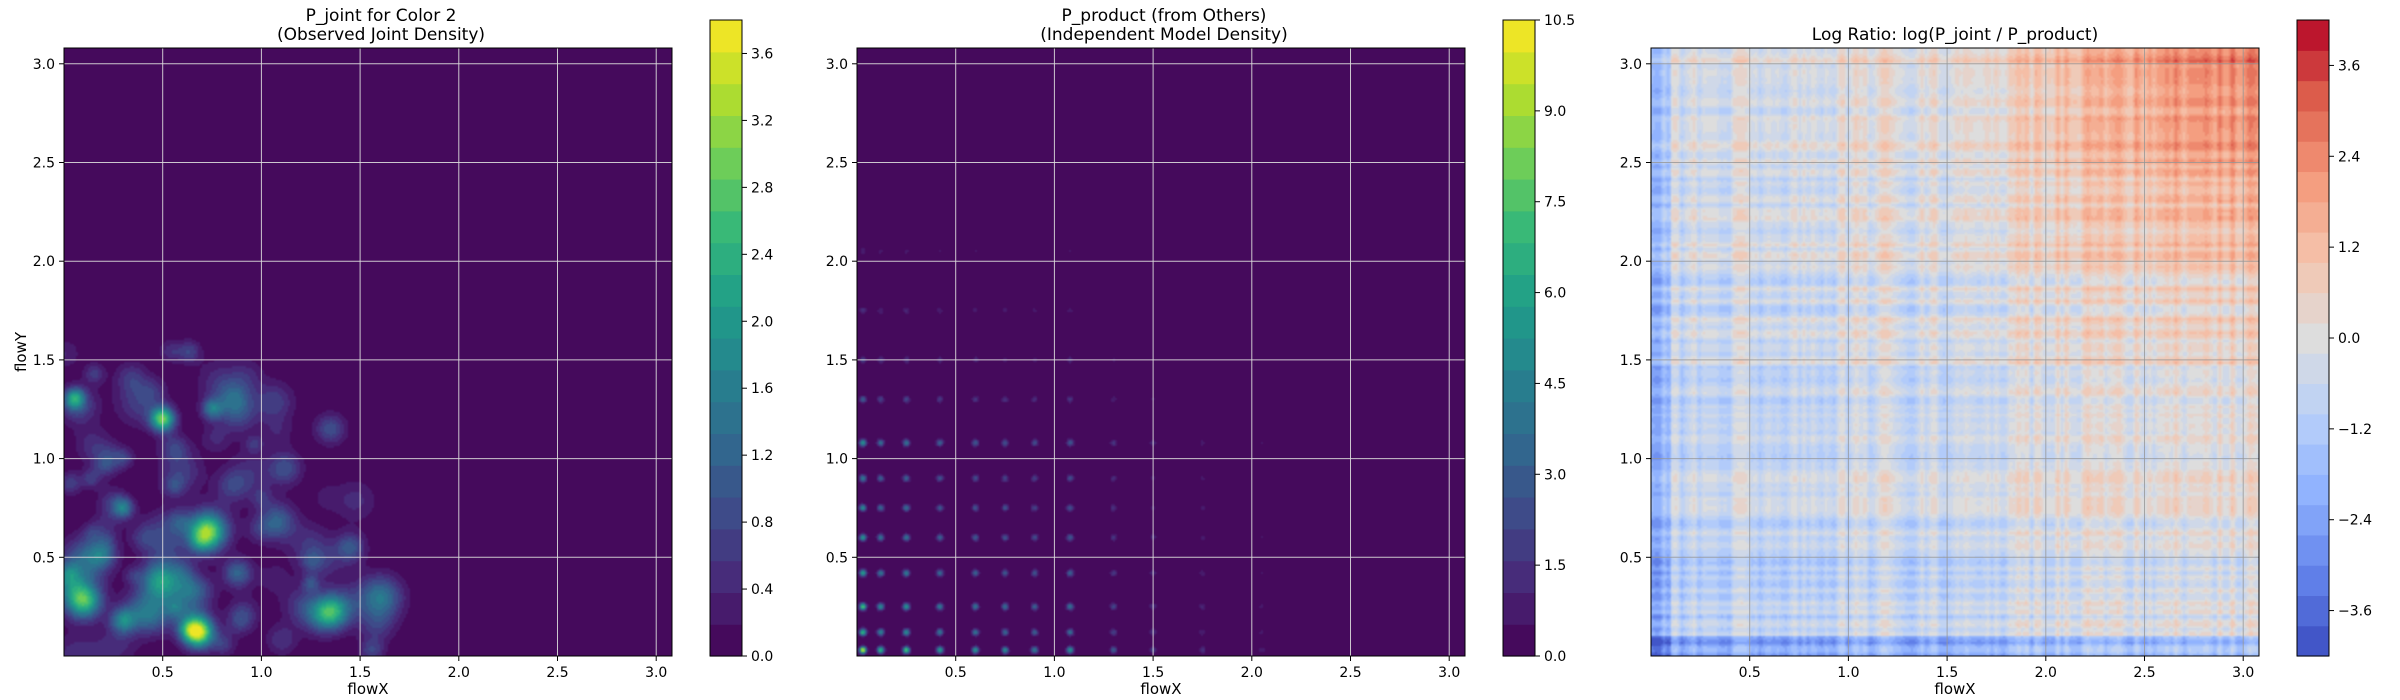 The width and height of the screenshot is (2400, 700). What do you see at coordinates (1555, 566) in the screenshot?
I see `panel-2-colorbar-tick-label-1: 1.5` at bounding box center [1555, 566].